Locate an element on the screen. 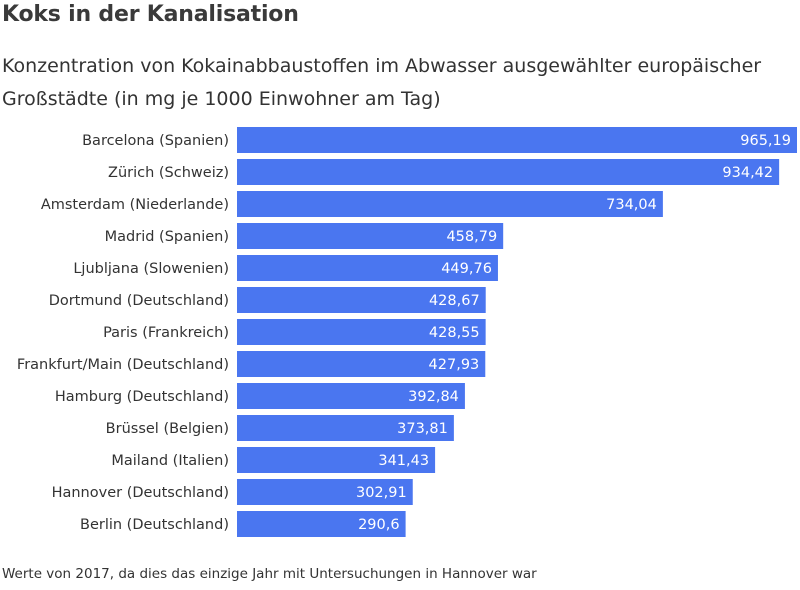 This screenshot has width=800, height=590. category-label-0: Barcelona (Spanien) is located at coordinates (155, 141).